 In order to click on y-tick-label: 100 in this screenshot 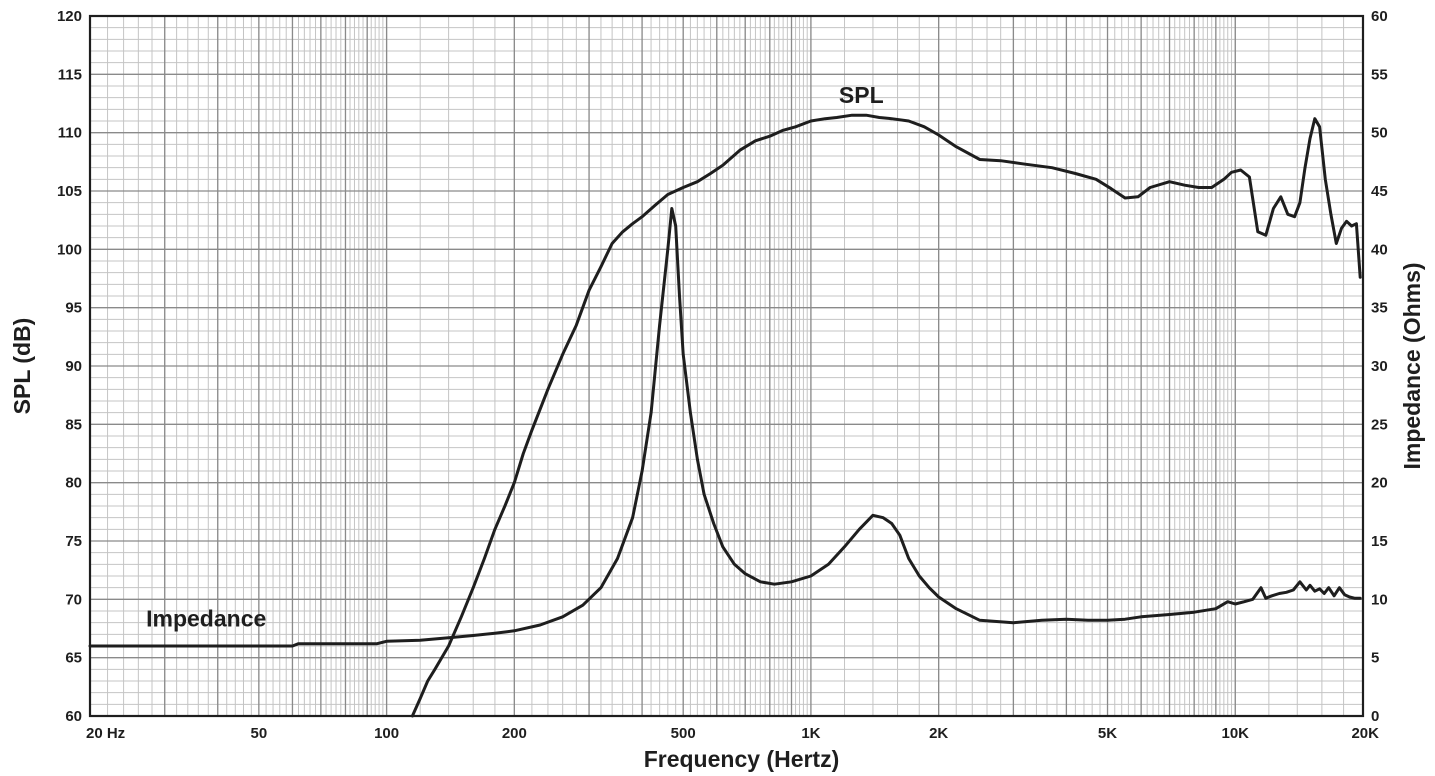, I will do `click(69, 249)`.